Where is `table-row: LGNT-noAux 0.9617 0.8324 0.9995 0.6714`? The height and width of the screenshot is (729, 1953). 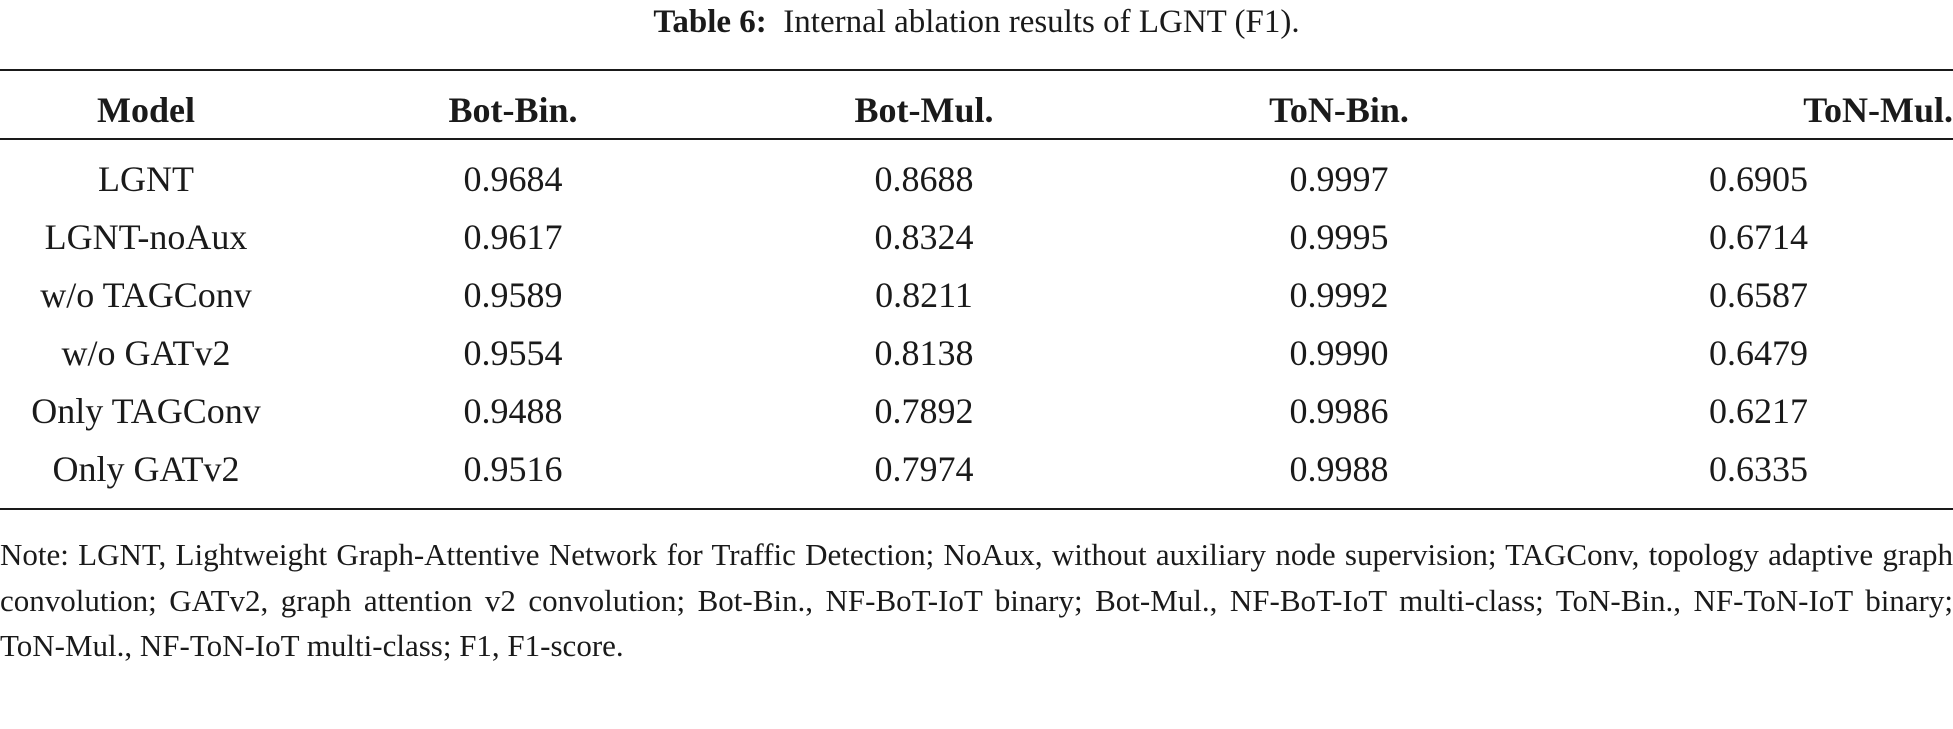
table-row: LGNT-noAux 0.9617 0.8324 0.9995 0.6714 is located at coordinates (976, 237).